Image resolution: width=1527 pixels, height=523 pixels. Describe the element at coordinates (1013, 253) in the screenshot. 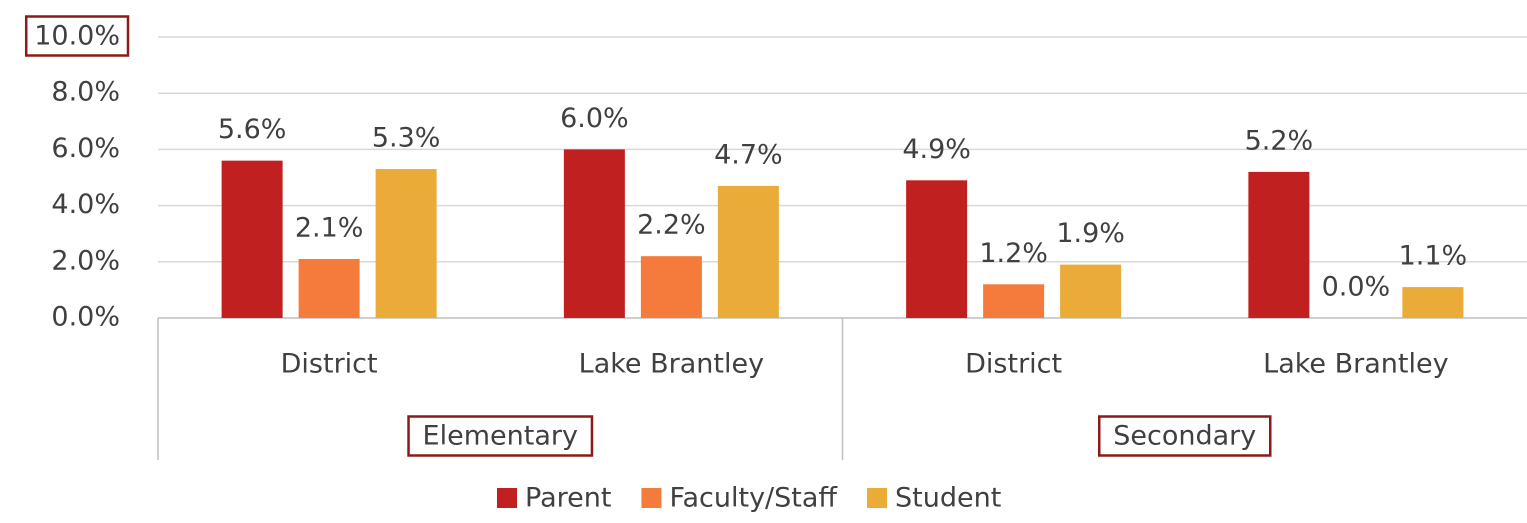

I see `data-label: 1.2%` at that location.